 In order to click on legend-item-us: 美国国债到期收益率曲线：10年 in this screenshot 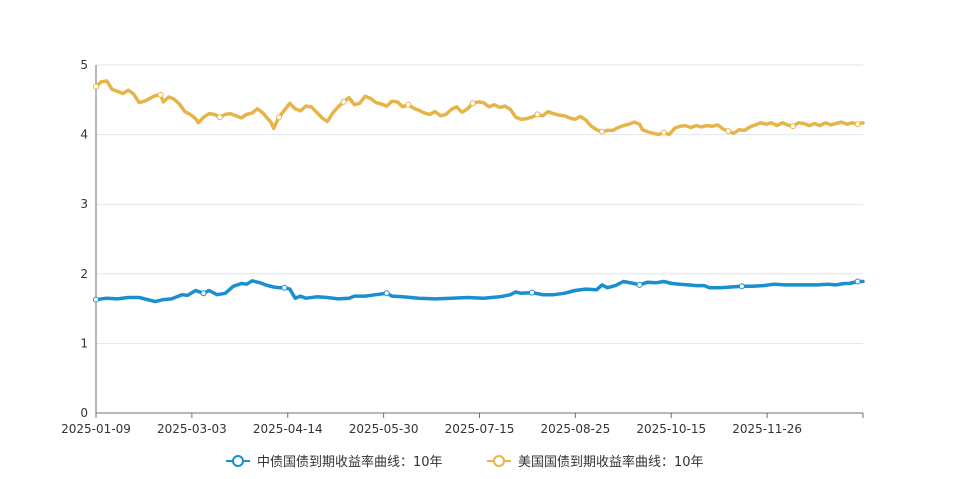, I will do `click(595, 462)`.